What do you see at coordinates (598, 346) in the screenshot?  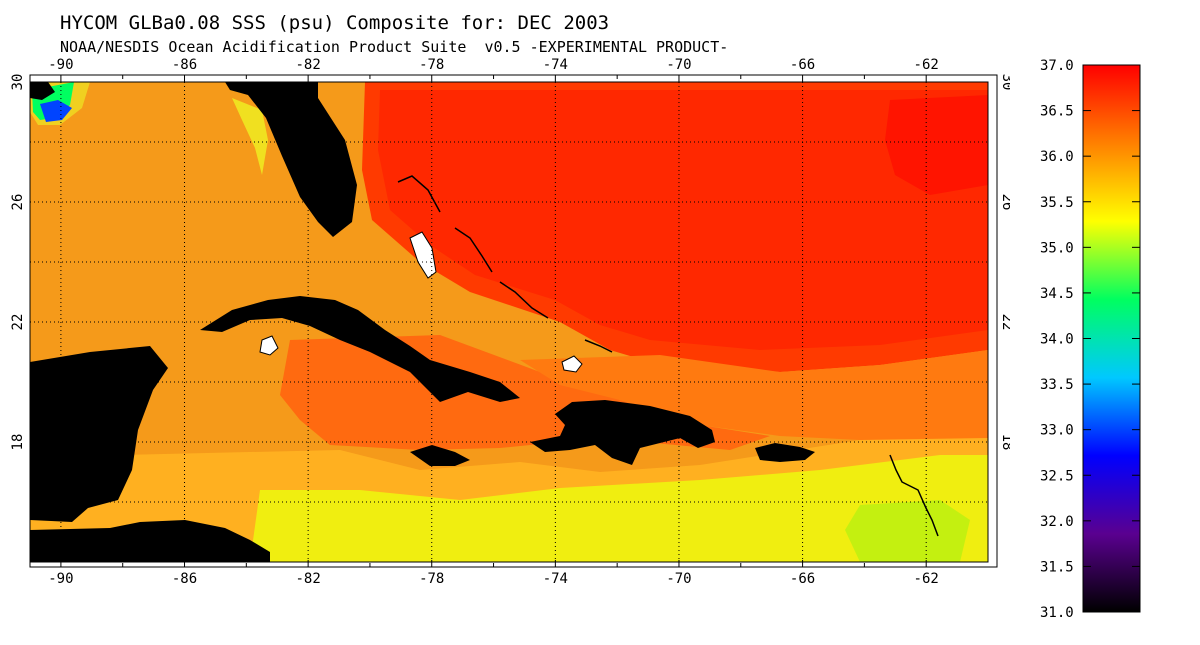 I see `bahamas-turks` at bounding box center [598, 346].